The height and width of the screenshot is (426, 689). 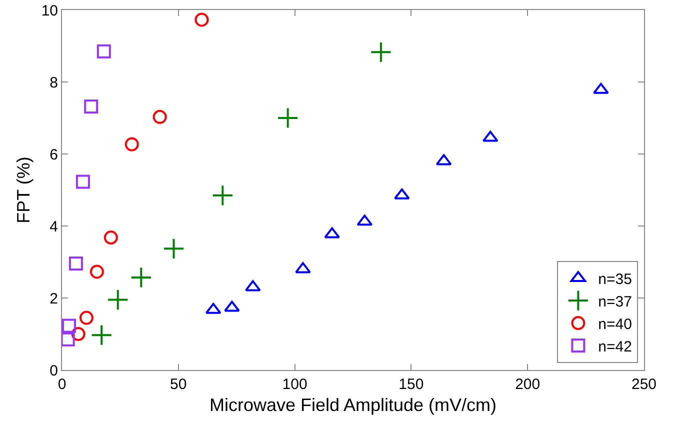 I want to click on legend-label: n=40, so click(x=615, y=324).